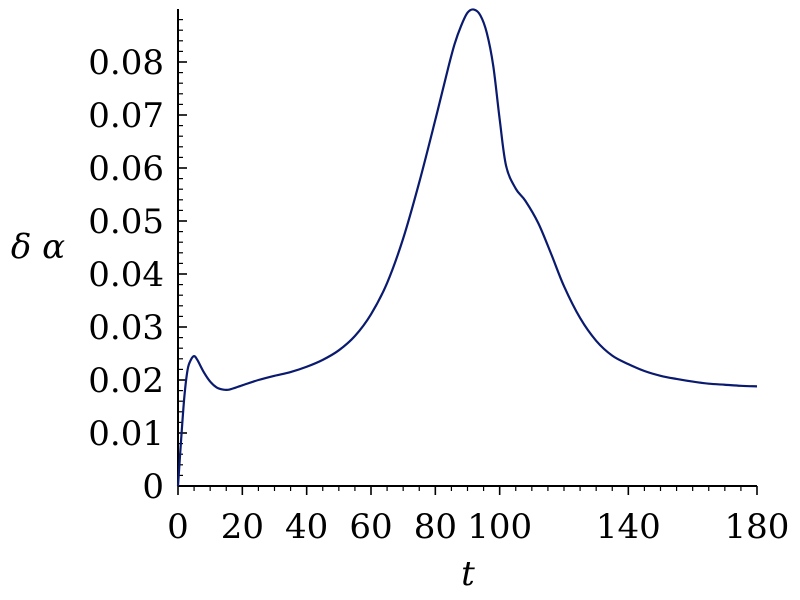 The image size is (800, 600). Describe the element at coordinates (306, 527) in the screenshot. I see `x-tick-label: 40` at that location.